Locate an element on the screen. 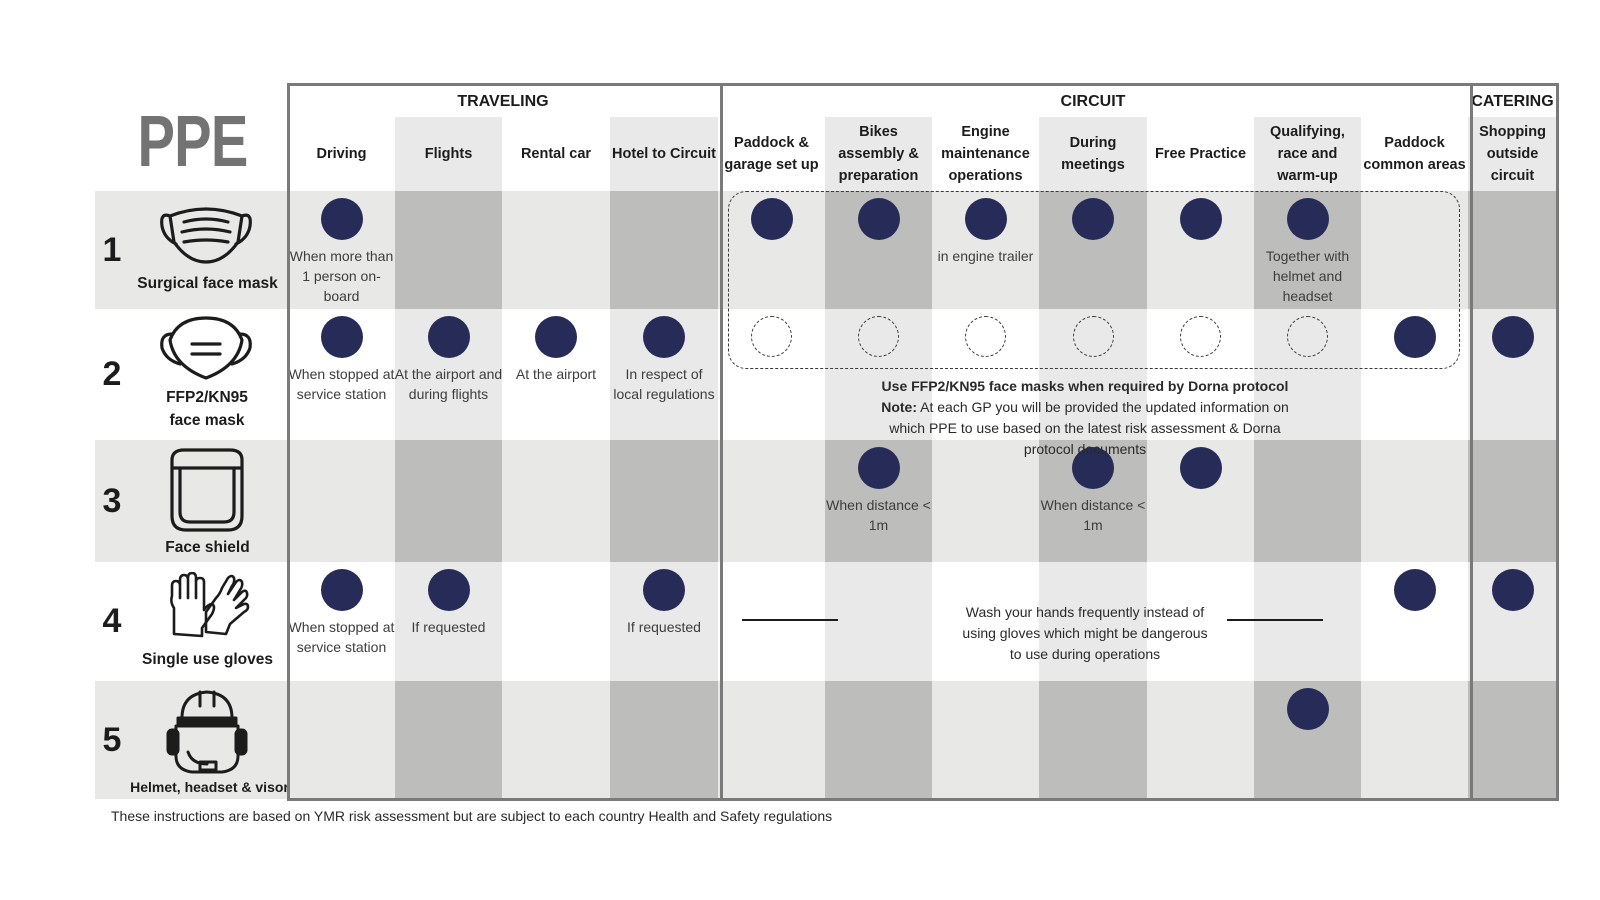 The image size is (1600, 900). column-header: During meetings is located at coordinates (1093, 154).